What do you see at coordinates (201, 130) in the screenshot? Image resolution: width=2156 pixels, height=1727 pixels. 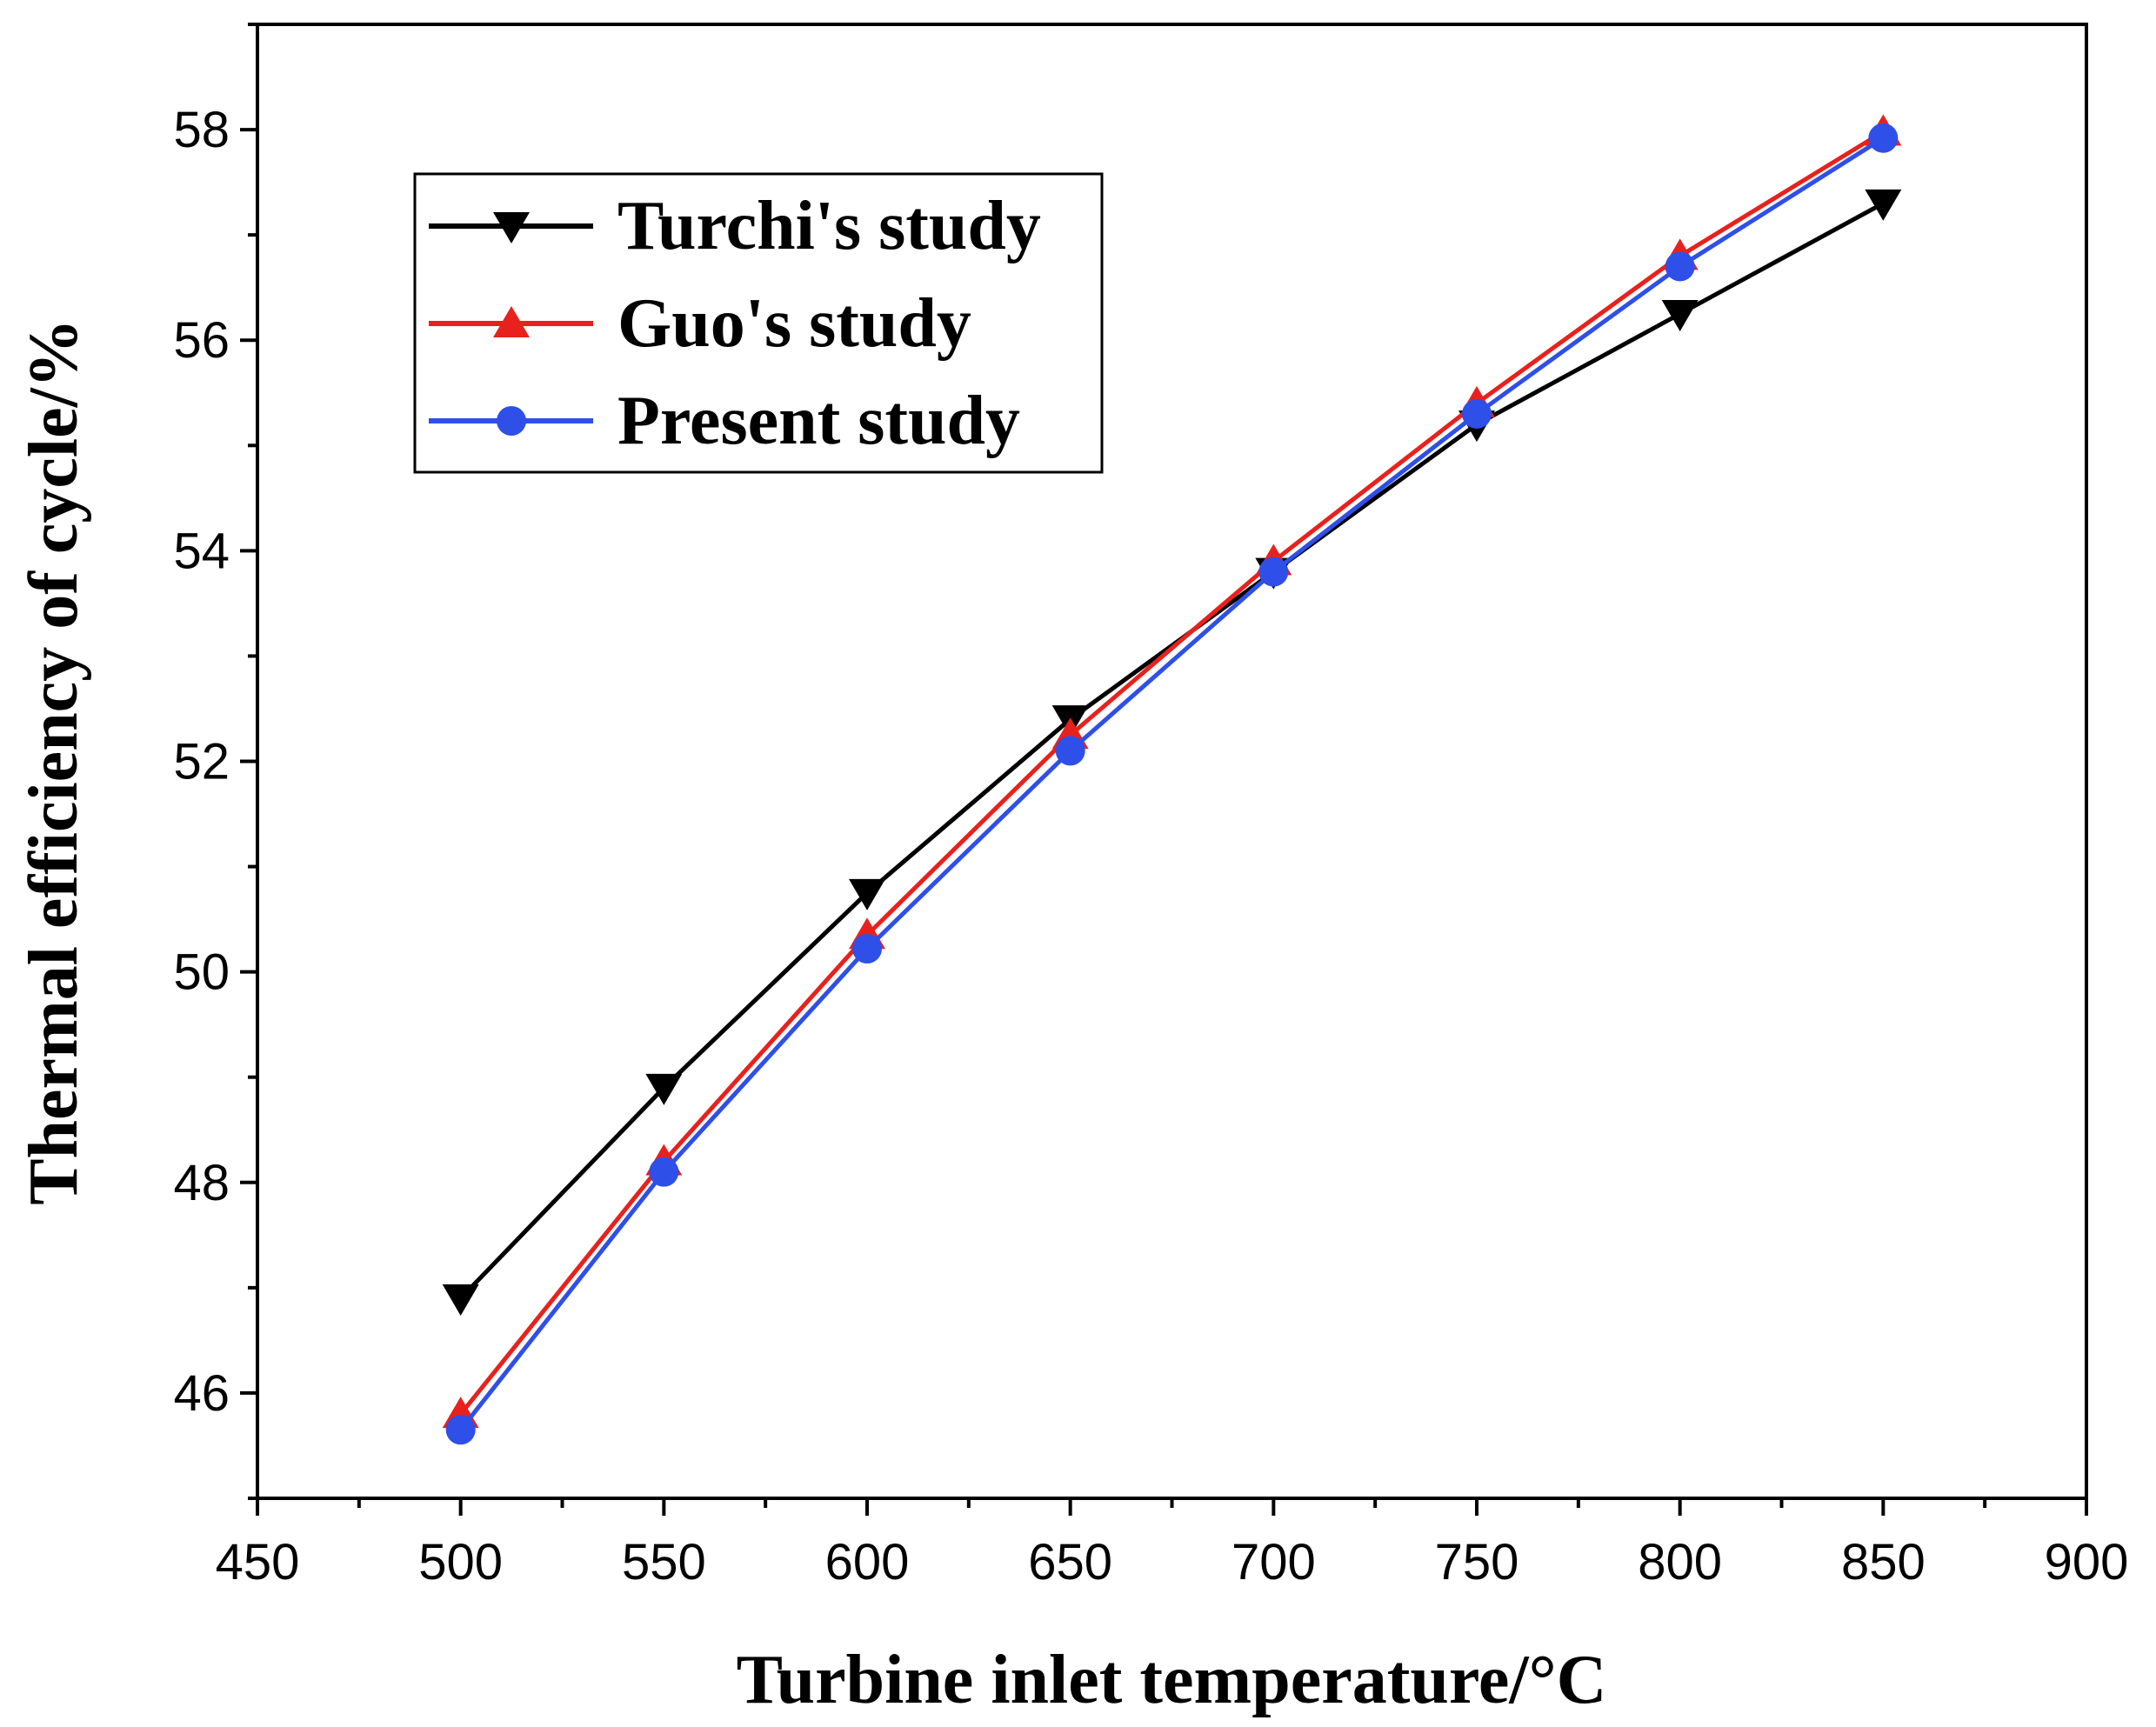 I see `y-tick-label: 58` at bounding box center [201, 130].